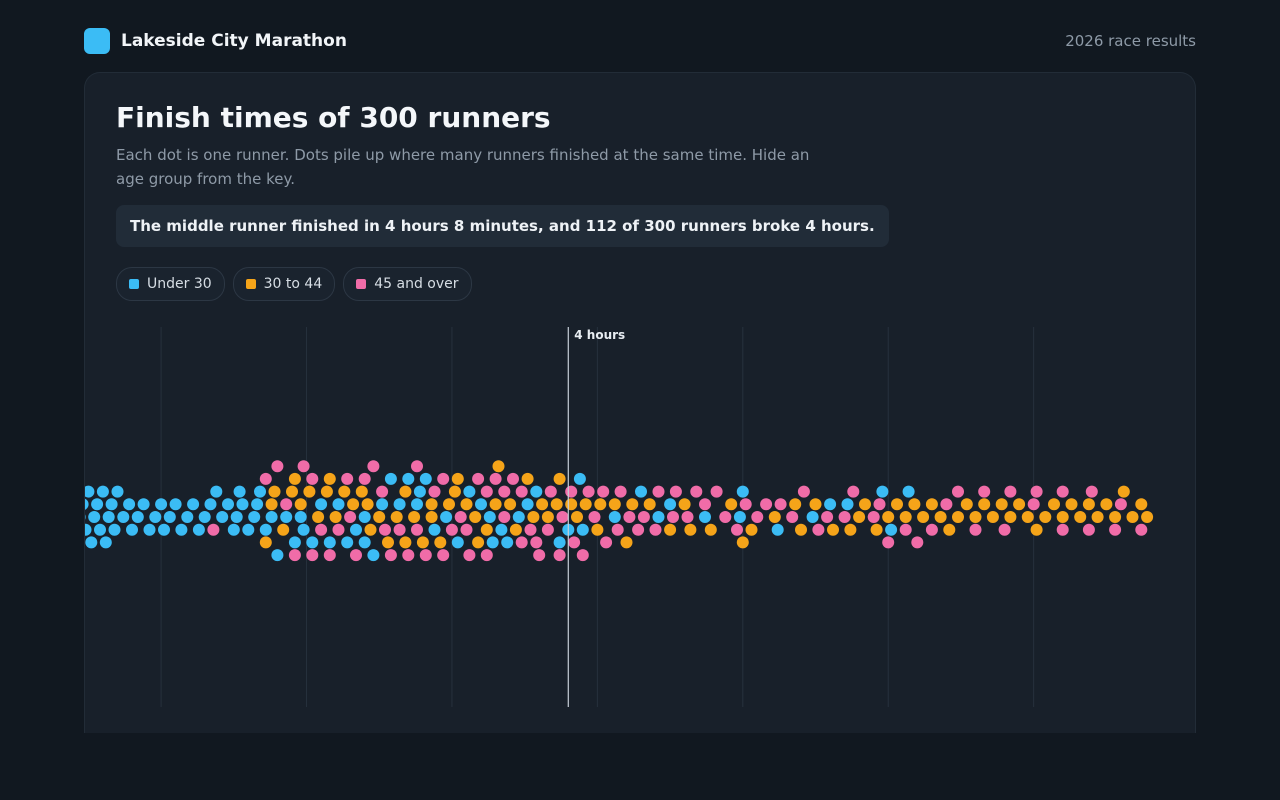 The image size is (1280, 800). Describe the element at coordinates (1130, 41) in the screenshot. I see `results-label: 2026 race results` at that location.